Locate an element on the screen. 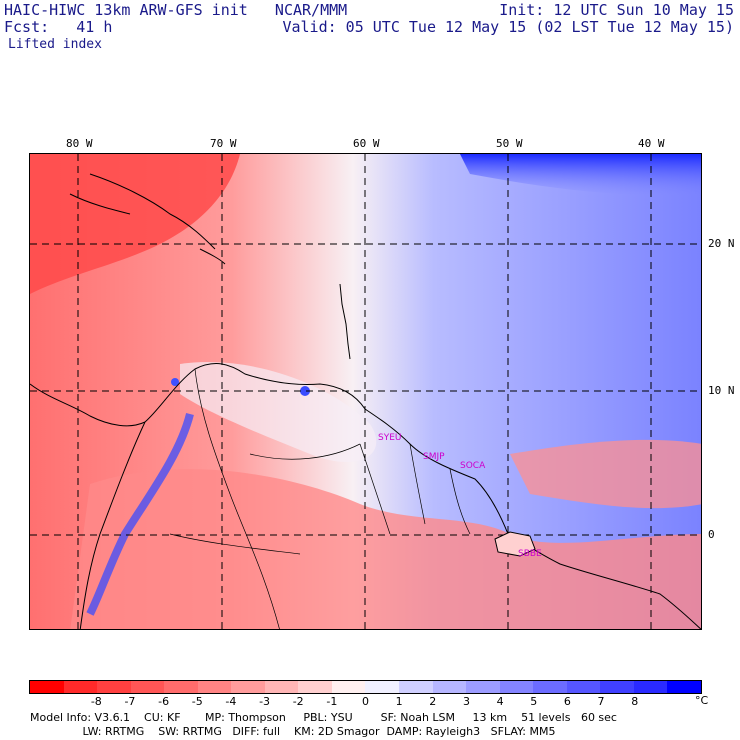  field-unstable-northwest is located at coordinates (135, 224).